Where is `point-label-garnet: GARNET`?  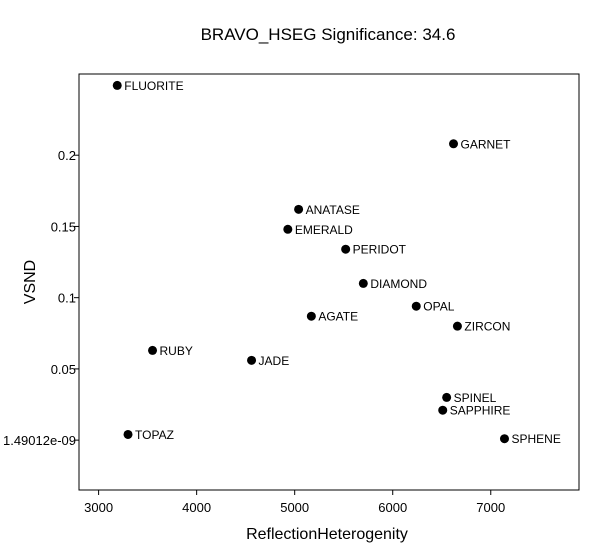 point-label-garnet: GARNET is located at coordinates (486, 144).